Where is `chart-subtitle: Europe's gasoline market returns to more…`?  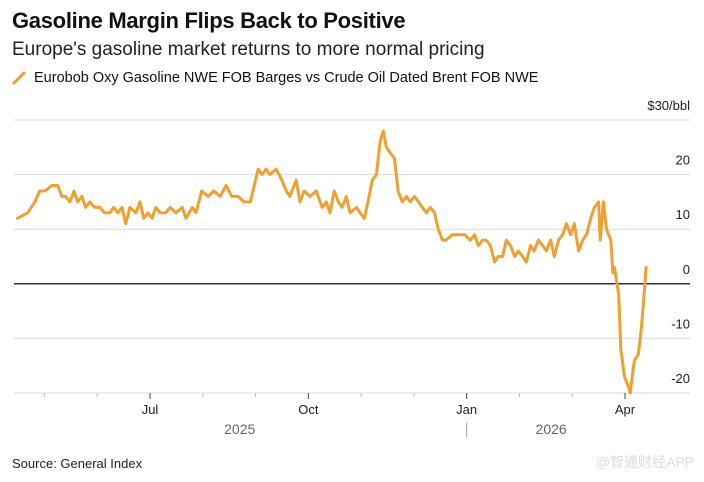
chart-subtitle: Europe's gasoline market returns to more… is located at coordinates (248, 49).